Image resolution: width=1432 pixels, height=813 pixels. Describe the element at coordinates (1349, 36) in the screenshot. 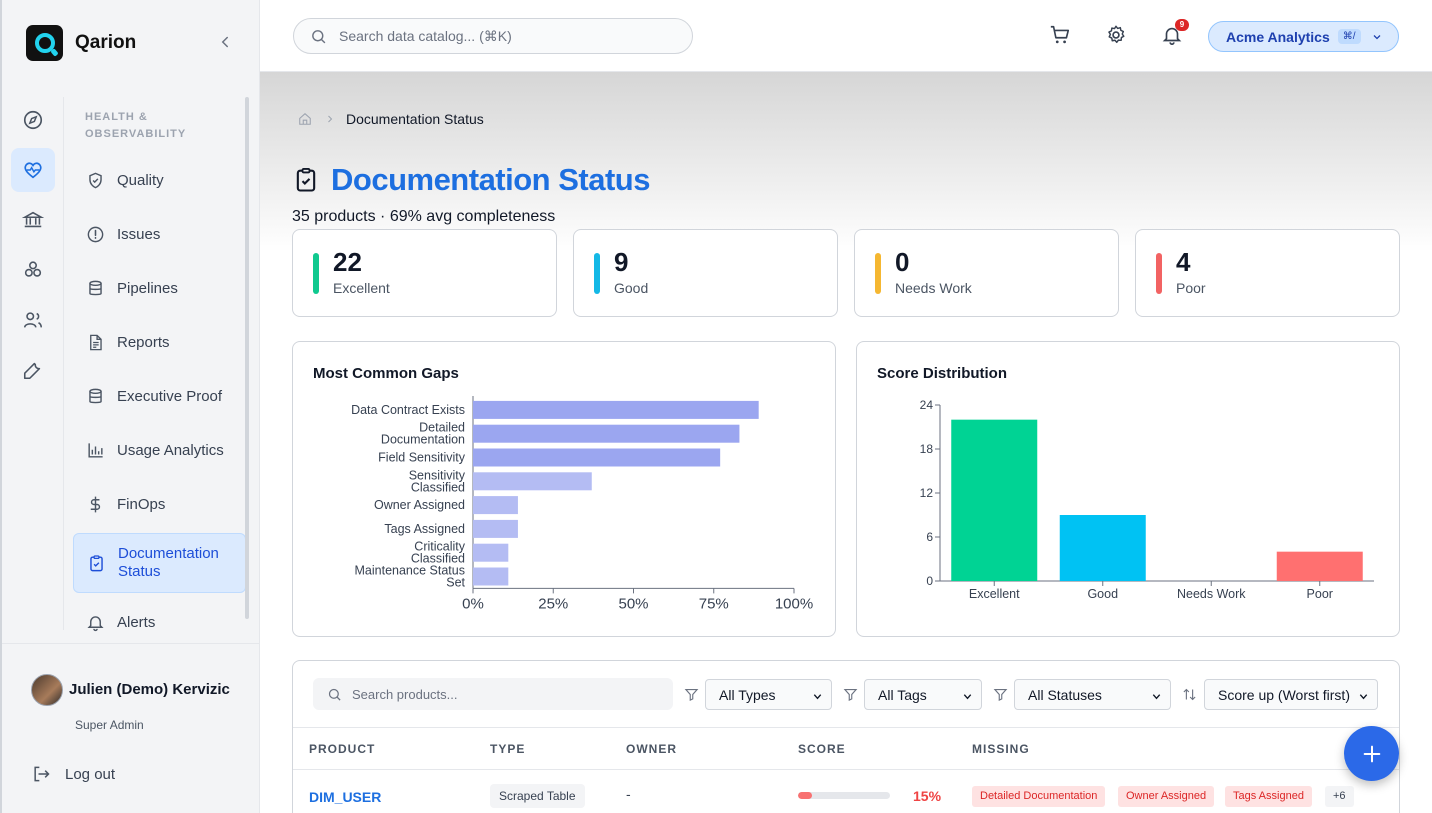

I see `org-shortcut: ⌘/` at that location.